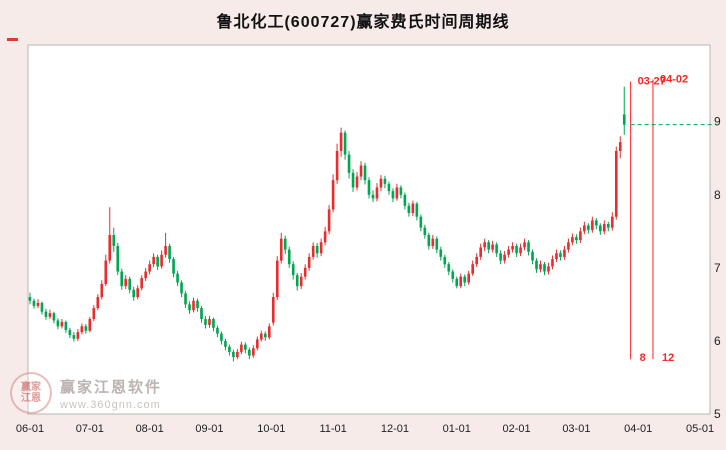 Image resolution: width=726 pixels, height=450 pixels. What do you see at coordinates (271, 429) in the screenshot?
I see `x-axis-label: 10-01` at bounding box center [271, 429].